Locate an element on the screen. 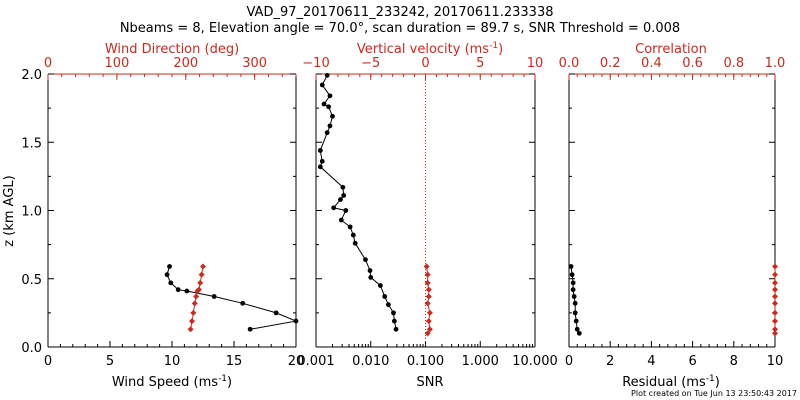 The width and height of the screenshot is (800, 400). ytick-label: 1.5 is located at coordinates (31, 143).